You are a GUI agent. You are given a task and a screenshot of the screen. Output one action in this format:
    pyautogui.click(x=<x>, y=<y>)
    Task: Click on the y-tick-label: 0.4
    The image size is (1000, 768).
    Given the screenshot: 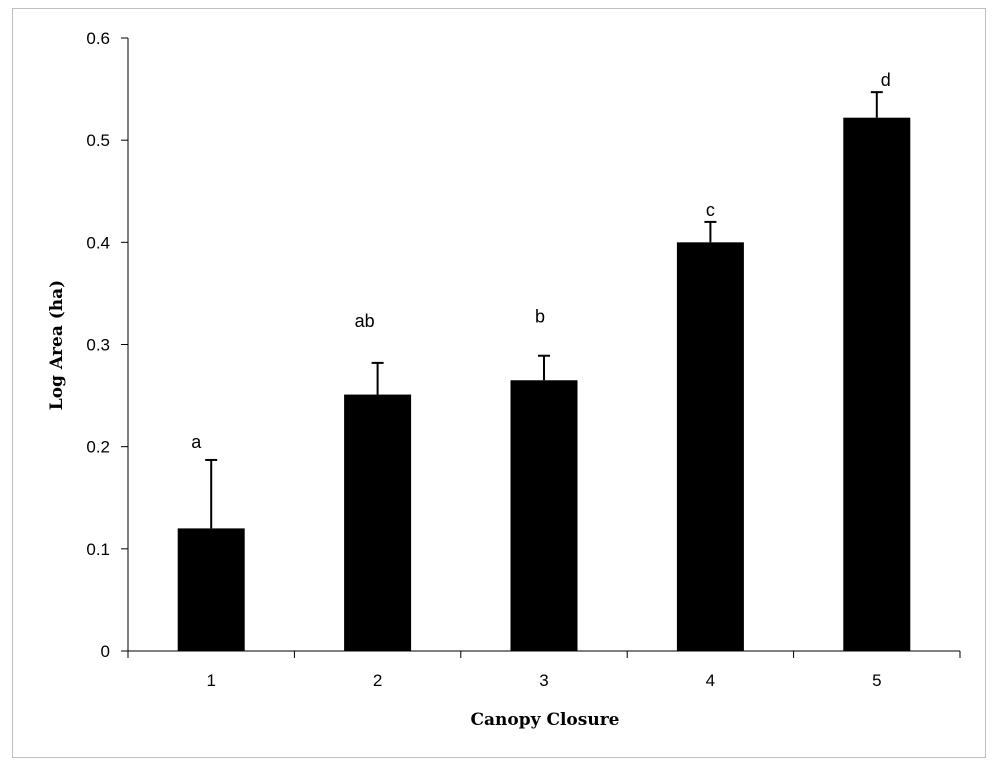 What is the action you would take?
    pyautogui.click(x=98, y=242)
    